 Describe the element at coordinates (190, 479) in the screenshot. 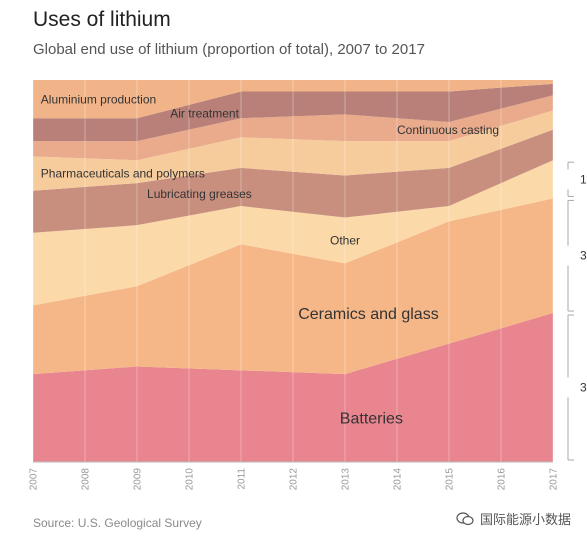

I see `x-tick-label: 2010` at that location.